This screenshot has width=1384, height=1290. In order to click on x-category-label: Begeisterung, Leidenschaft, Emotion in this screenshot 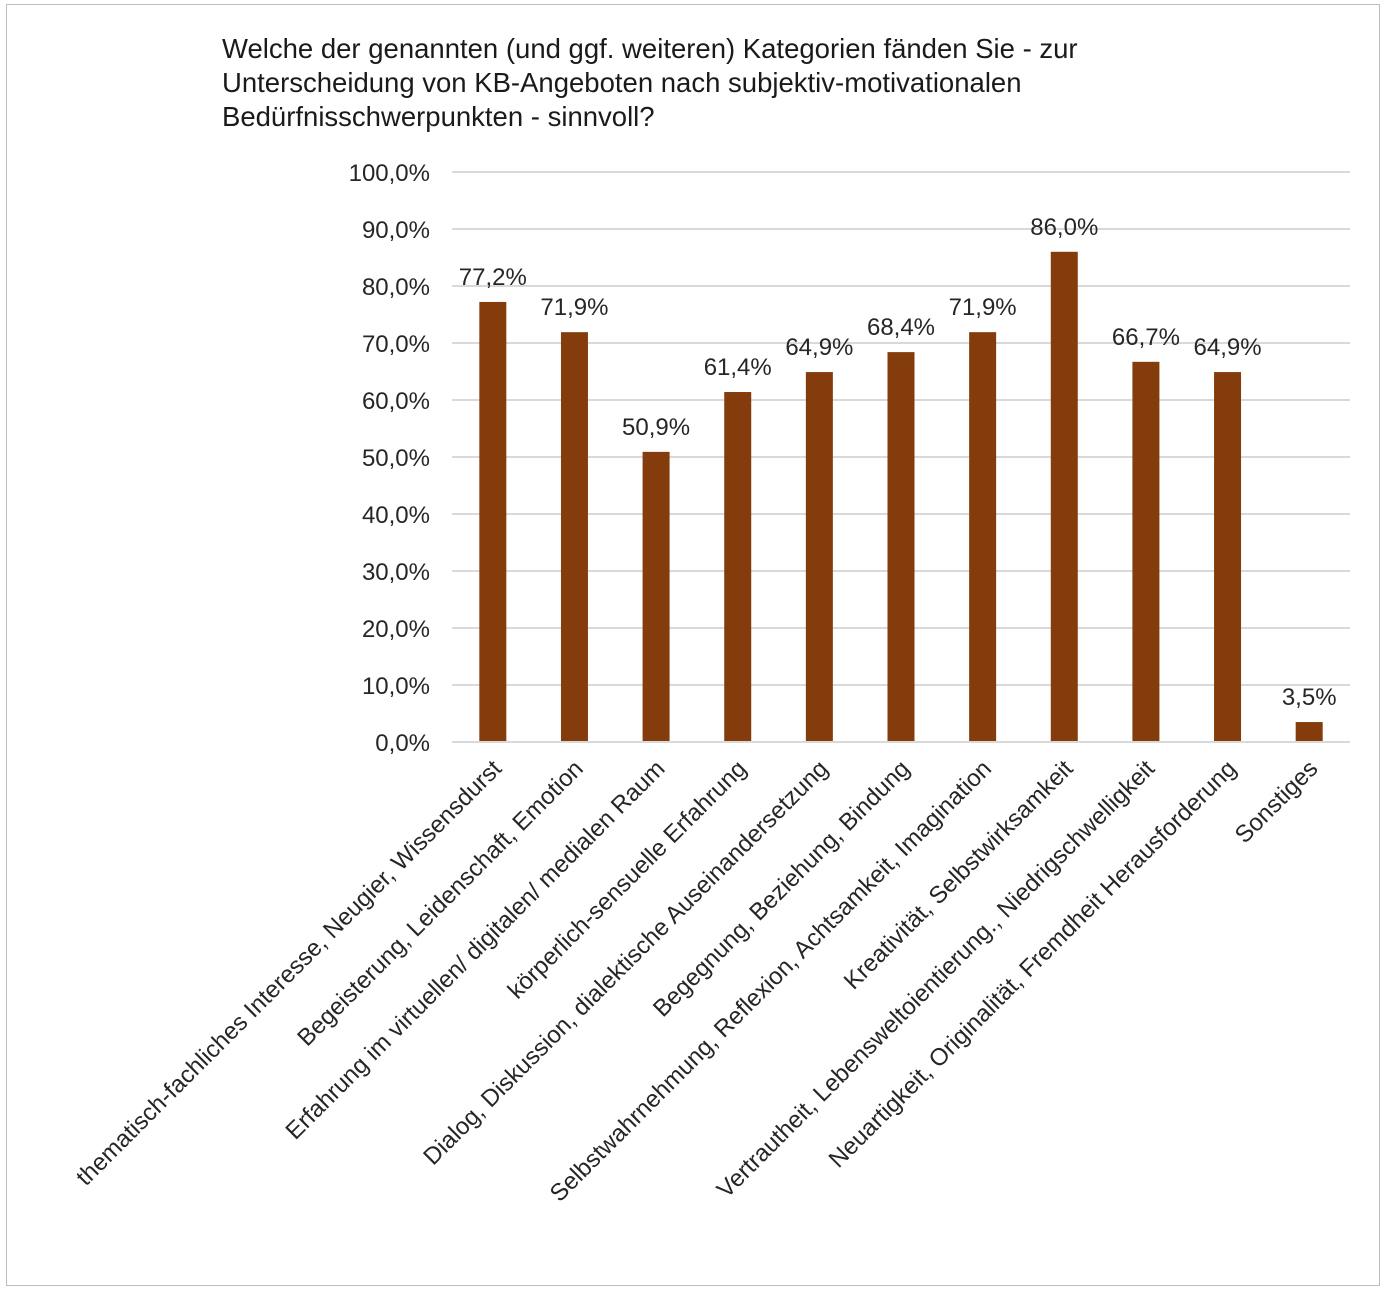, I will do `click(440, 903)`.